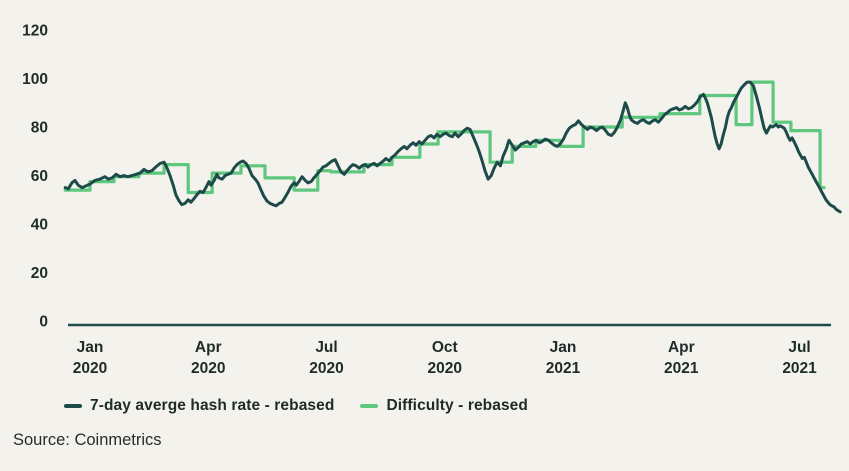 The width and height of the screenshot is (849, 471). Describe the element at coordinates (457, 405) in the screenshot. I see `legend-label-difficulty: Difficulty - rebased` at that location.